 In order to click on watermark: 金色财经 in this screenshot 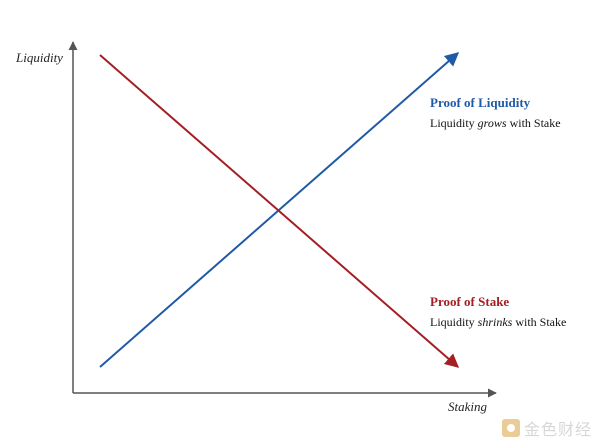, I will do `click(546, 428)`.